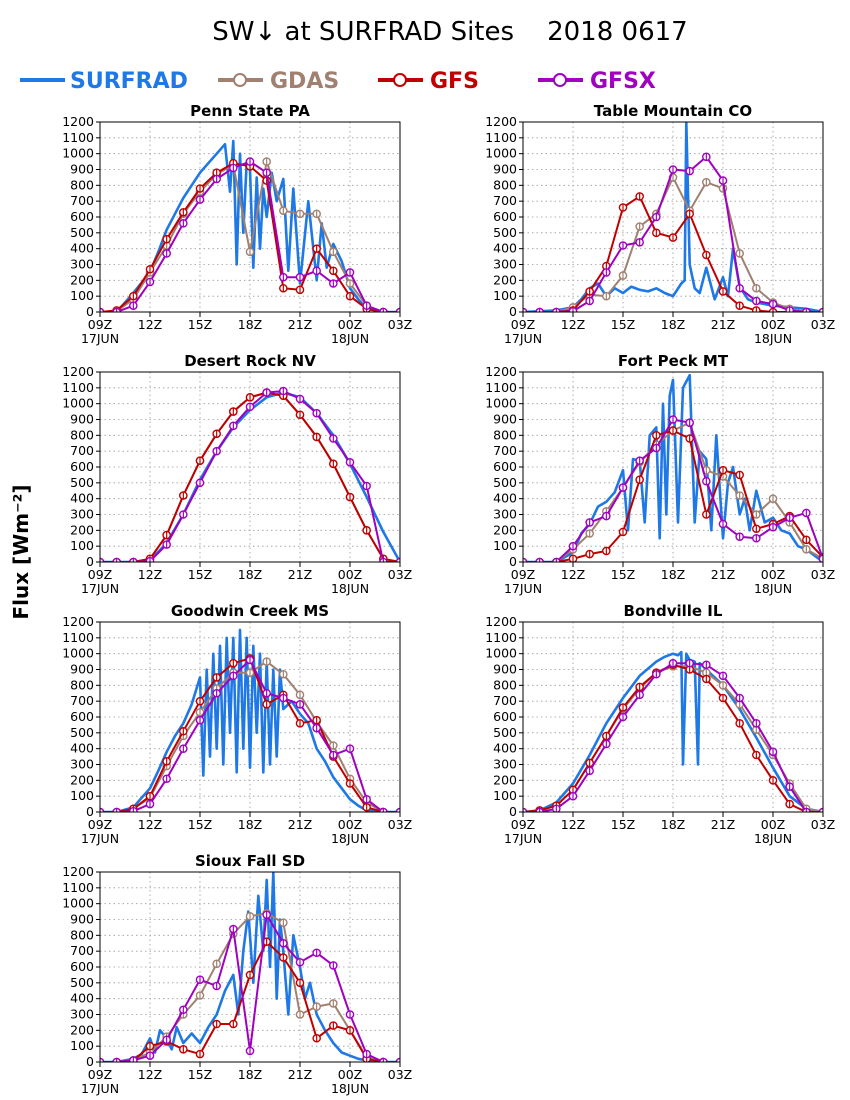  I want to click on grid, so click(673, 717).